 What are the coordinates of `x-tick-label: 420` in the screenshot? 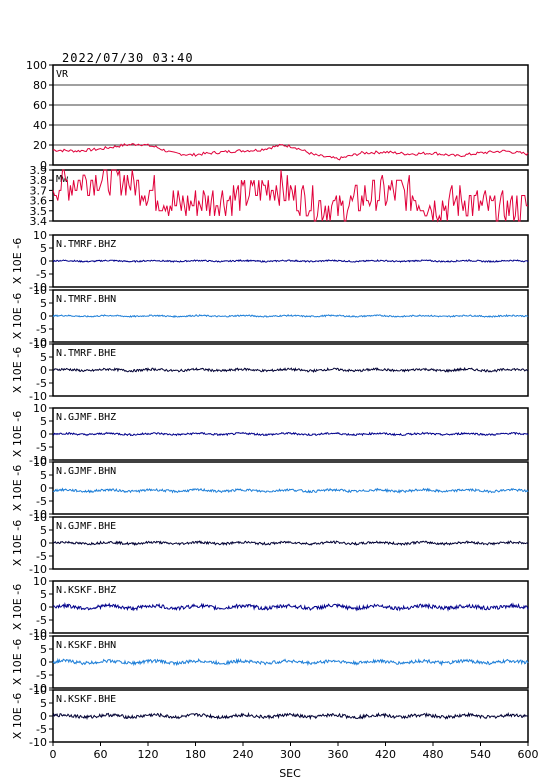 It's located at (385, 754).